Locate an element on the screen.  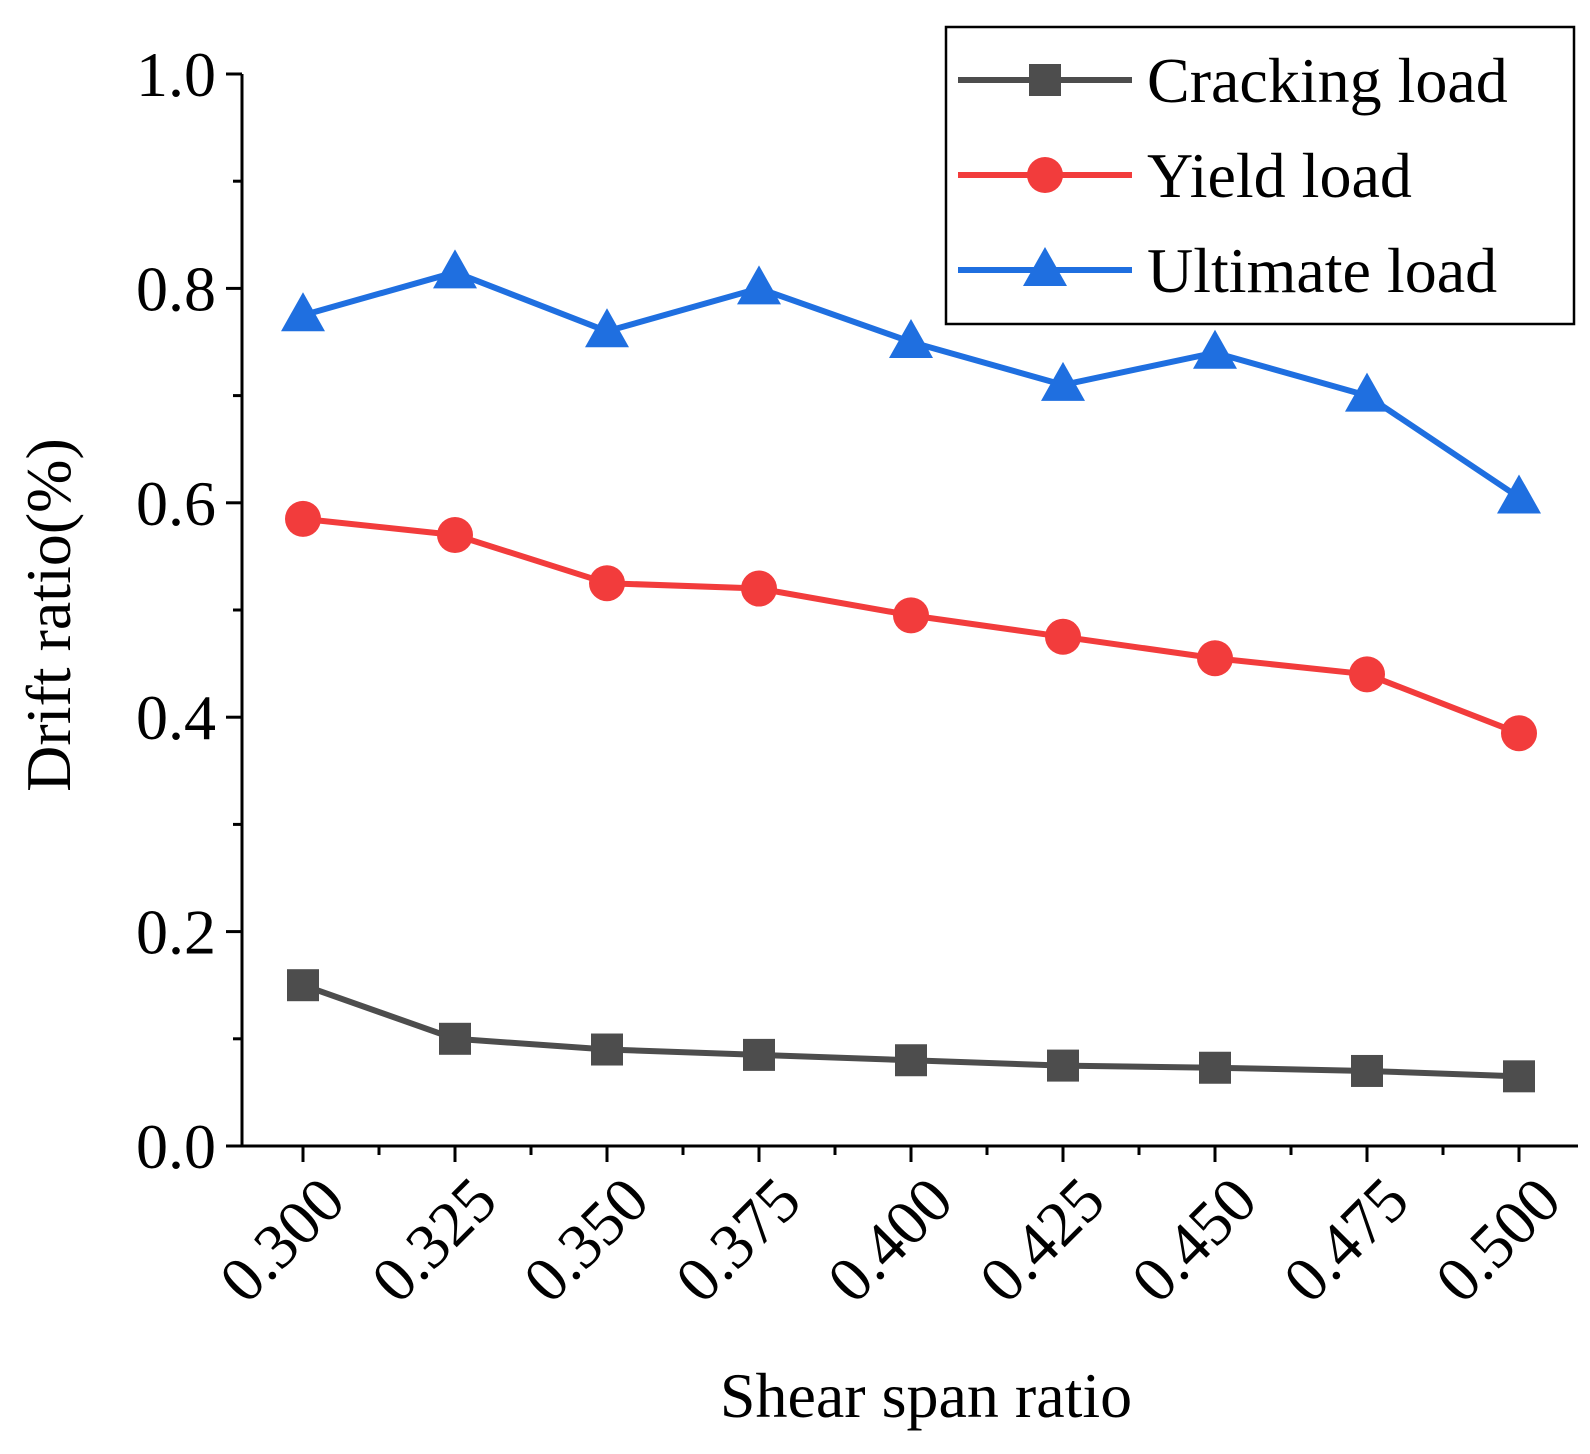
x-tick-label: 0.400 is located at coordinates (890, 1240).